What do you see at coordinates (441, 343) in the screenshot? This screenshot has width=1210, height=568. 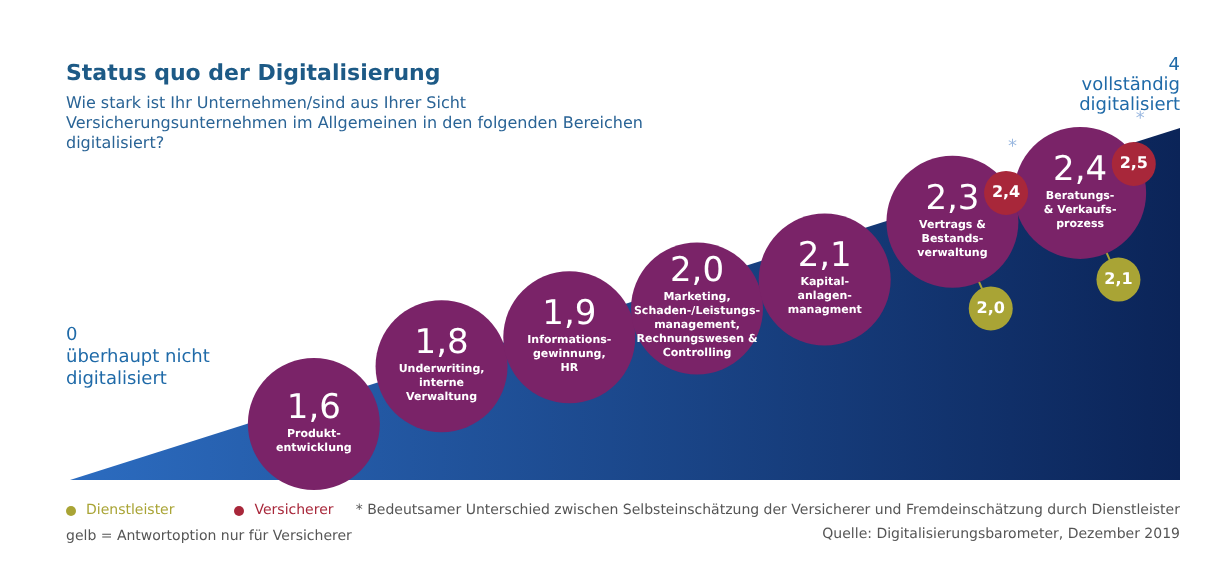 I see `data-label: 1,8` at bounding box center [441, 343].